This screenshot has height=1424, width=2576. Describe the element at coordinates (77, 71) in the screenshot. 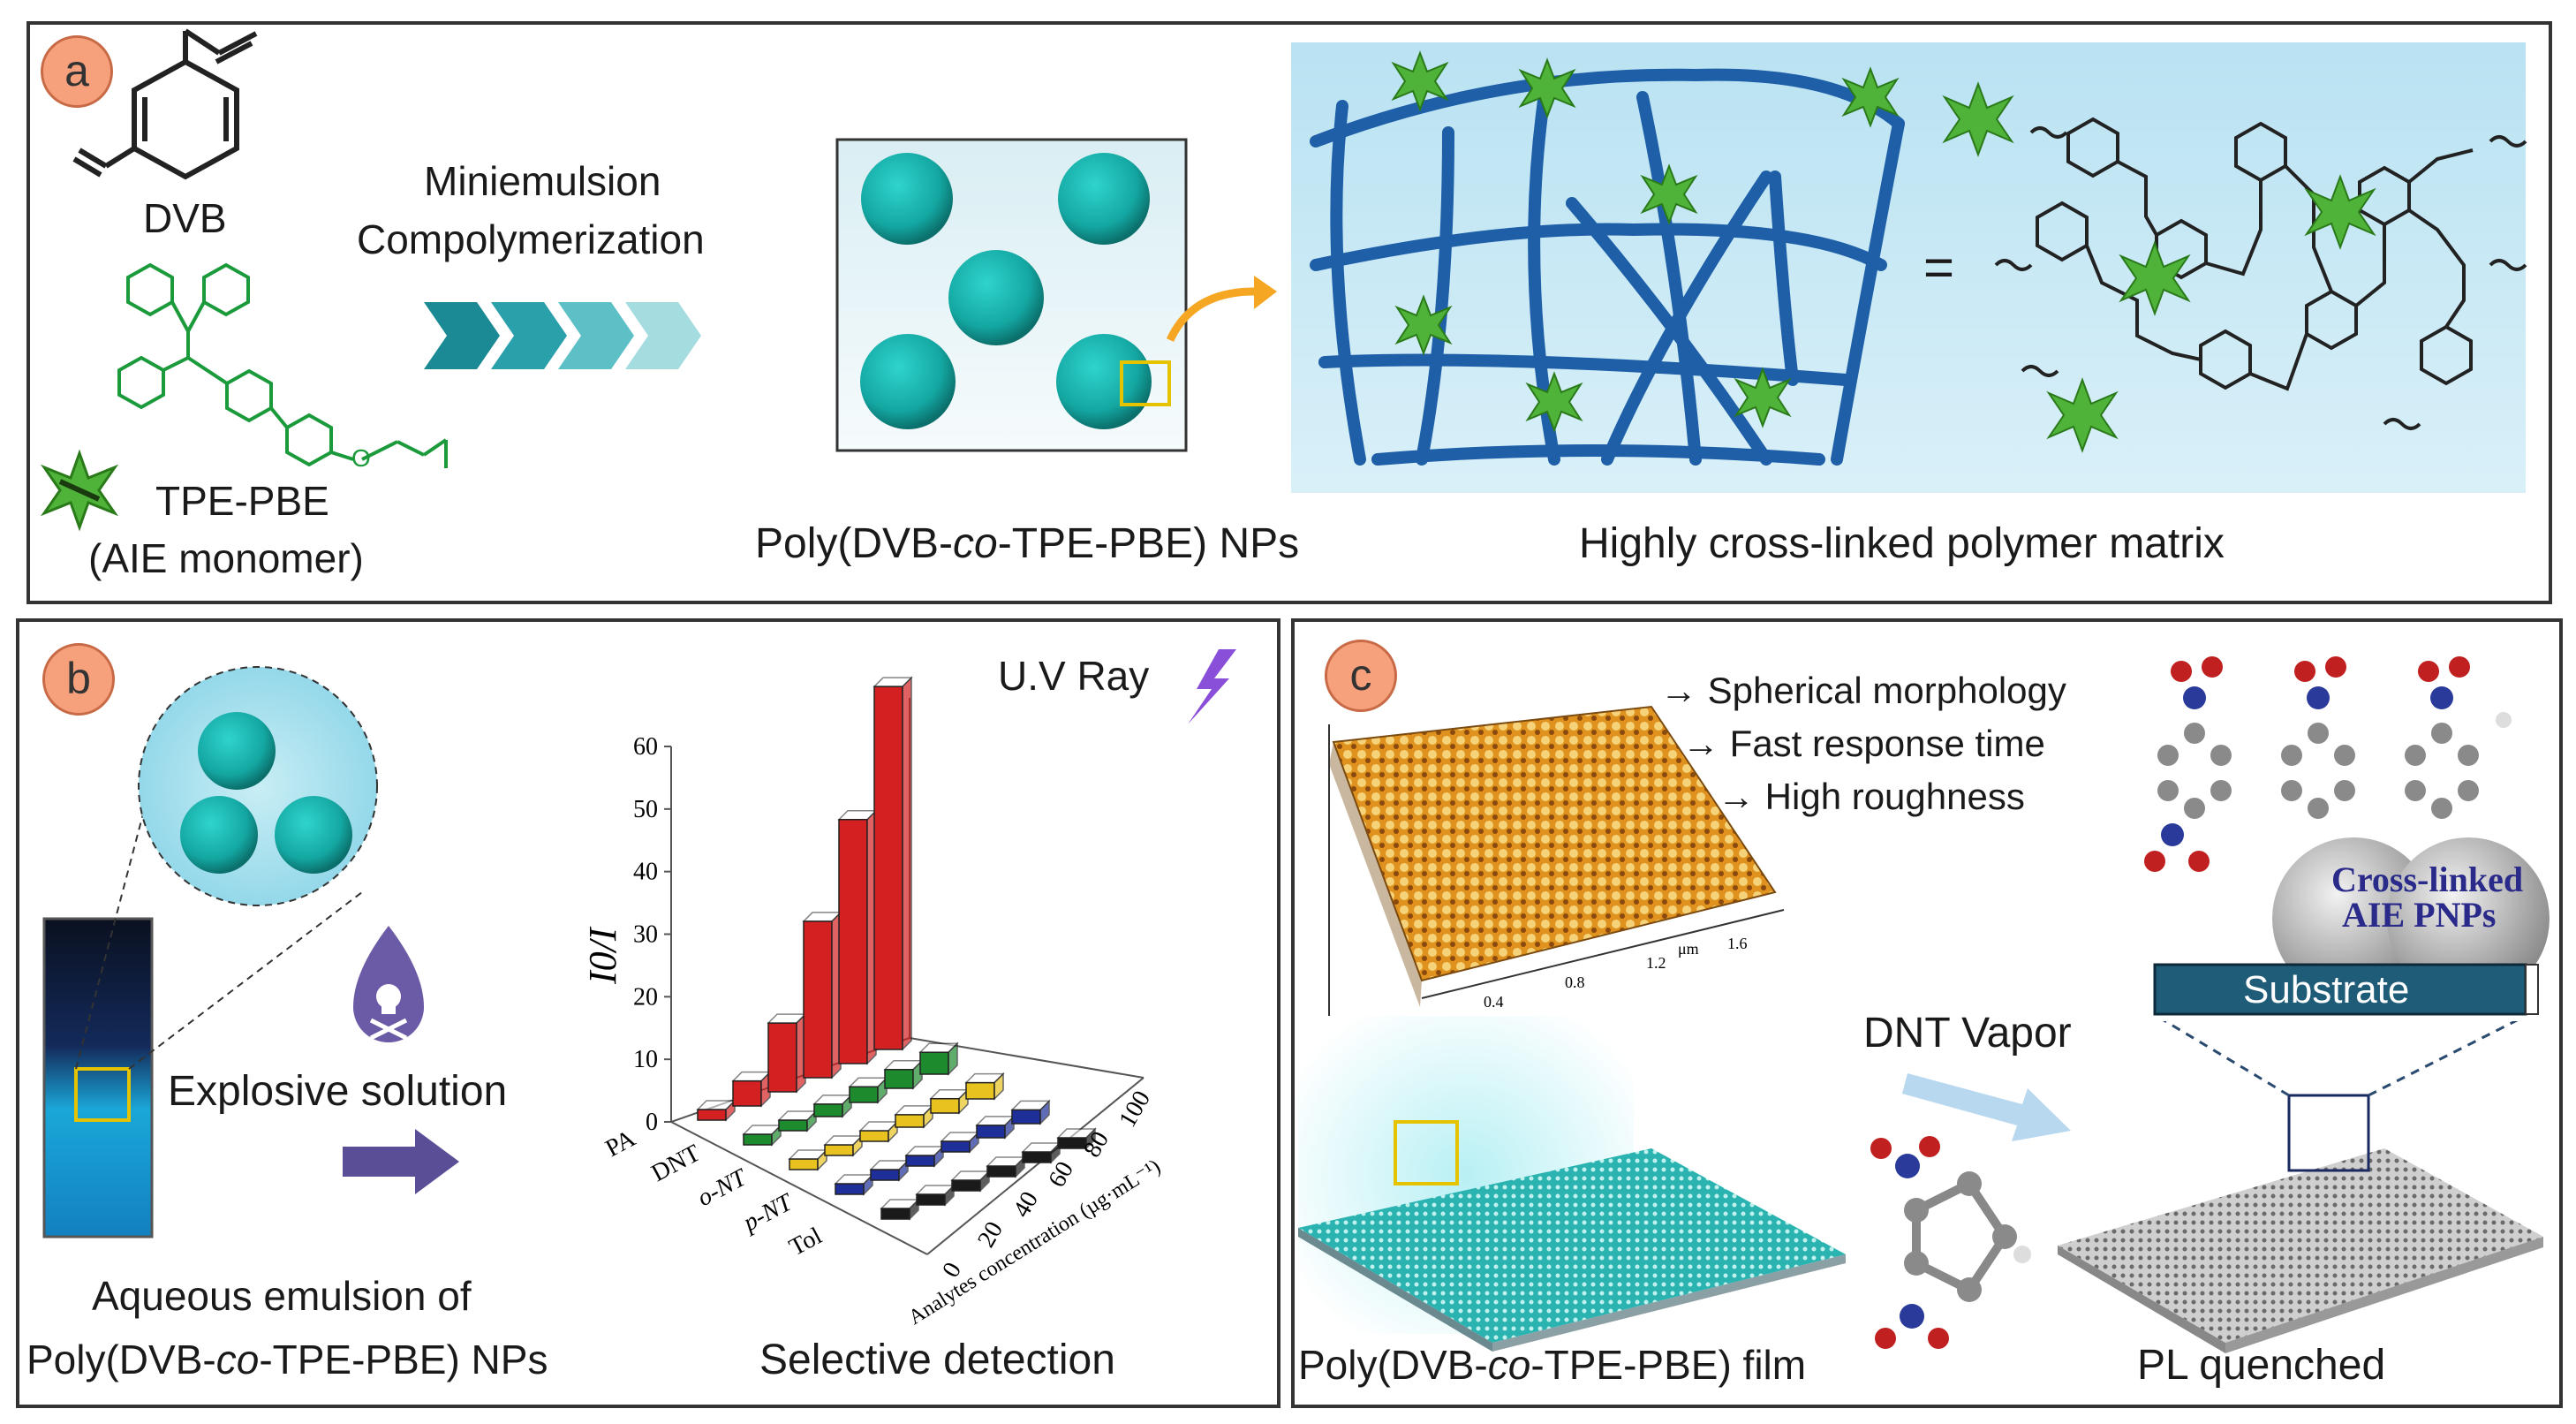

I see `panel-a-badge: a` at that location.